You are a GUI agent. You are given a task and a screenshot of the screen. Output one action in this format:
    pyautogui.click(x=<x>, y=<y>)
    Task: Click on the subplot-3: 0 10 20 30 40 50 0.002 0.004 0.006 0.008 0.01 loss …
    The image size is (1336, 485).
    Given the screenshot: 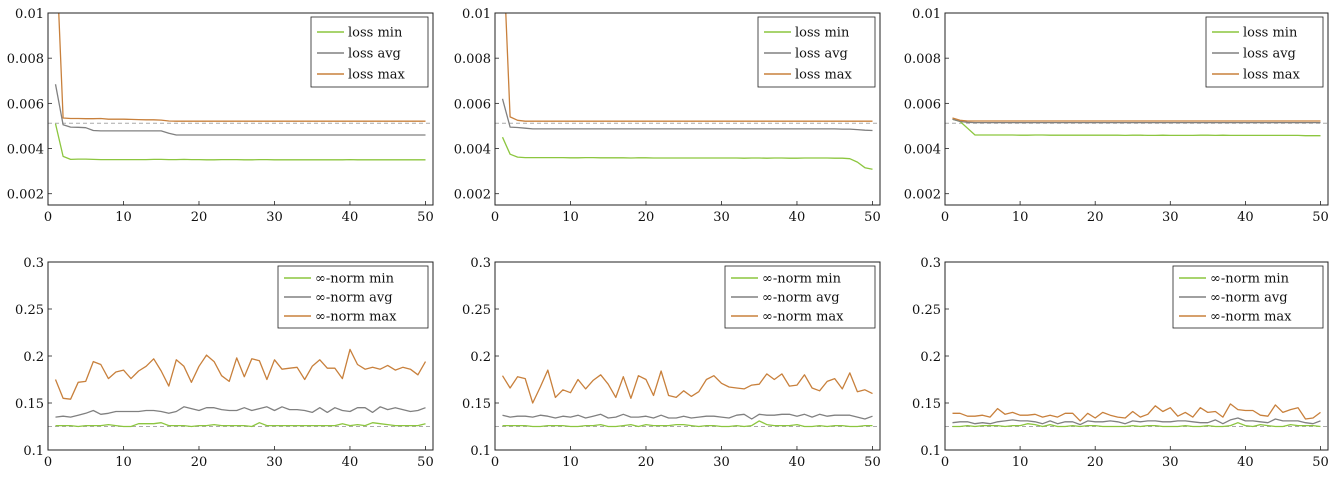 What is the action you would take?
    pyautogui.click(x=1116, y=116)
    